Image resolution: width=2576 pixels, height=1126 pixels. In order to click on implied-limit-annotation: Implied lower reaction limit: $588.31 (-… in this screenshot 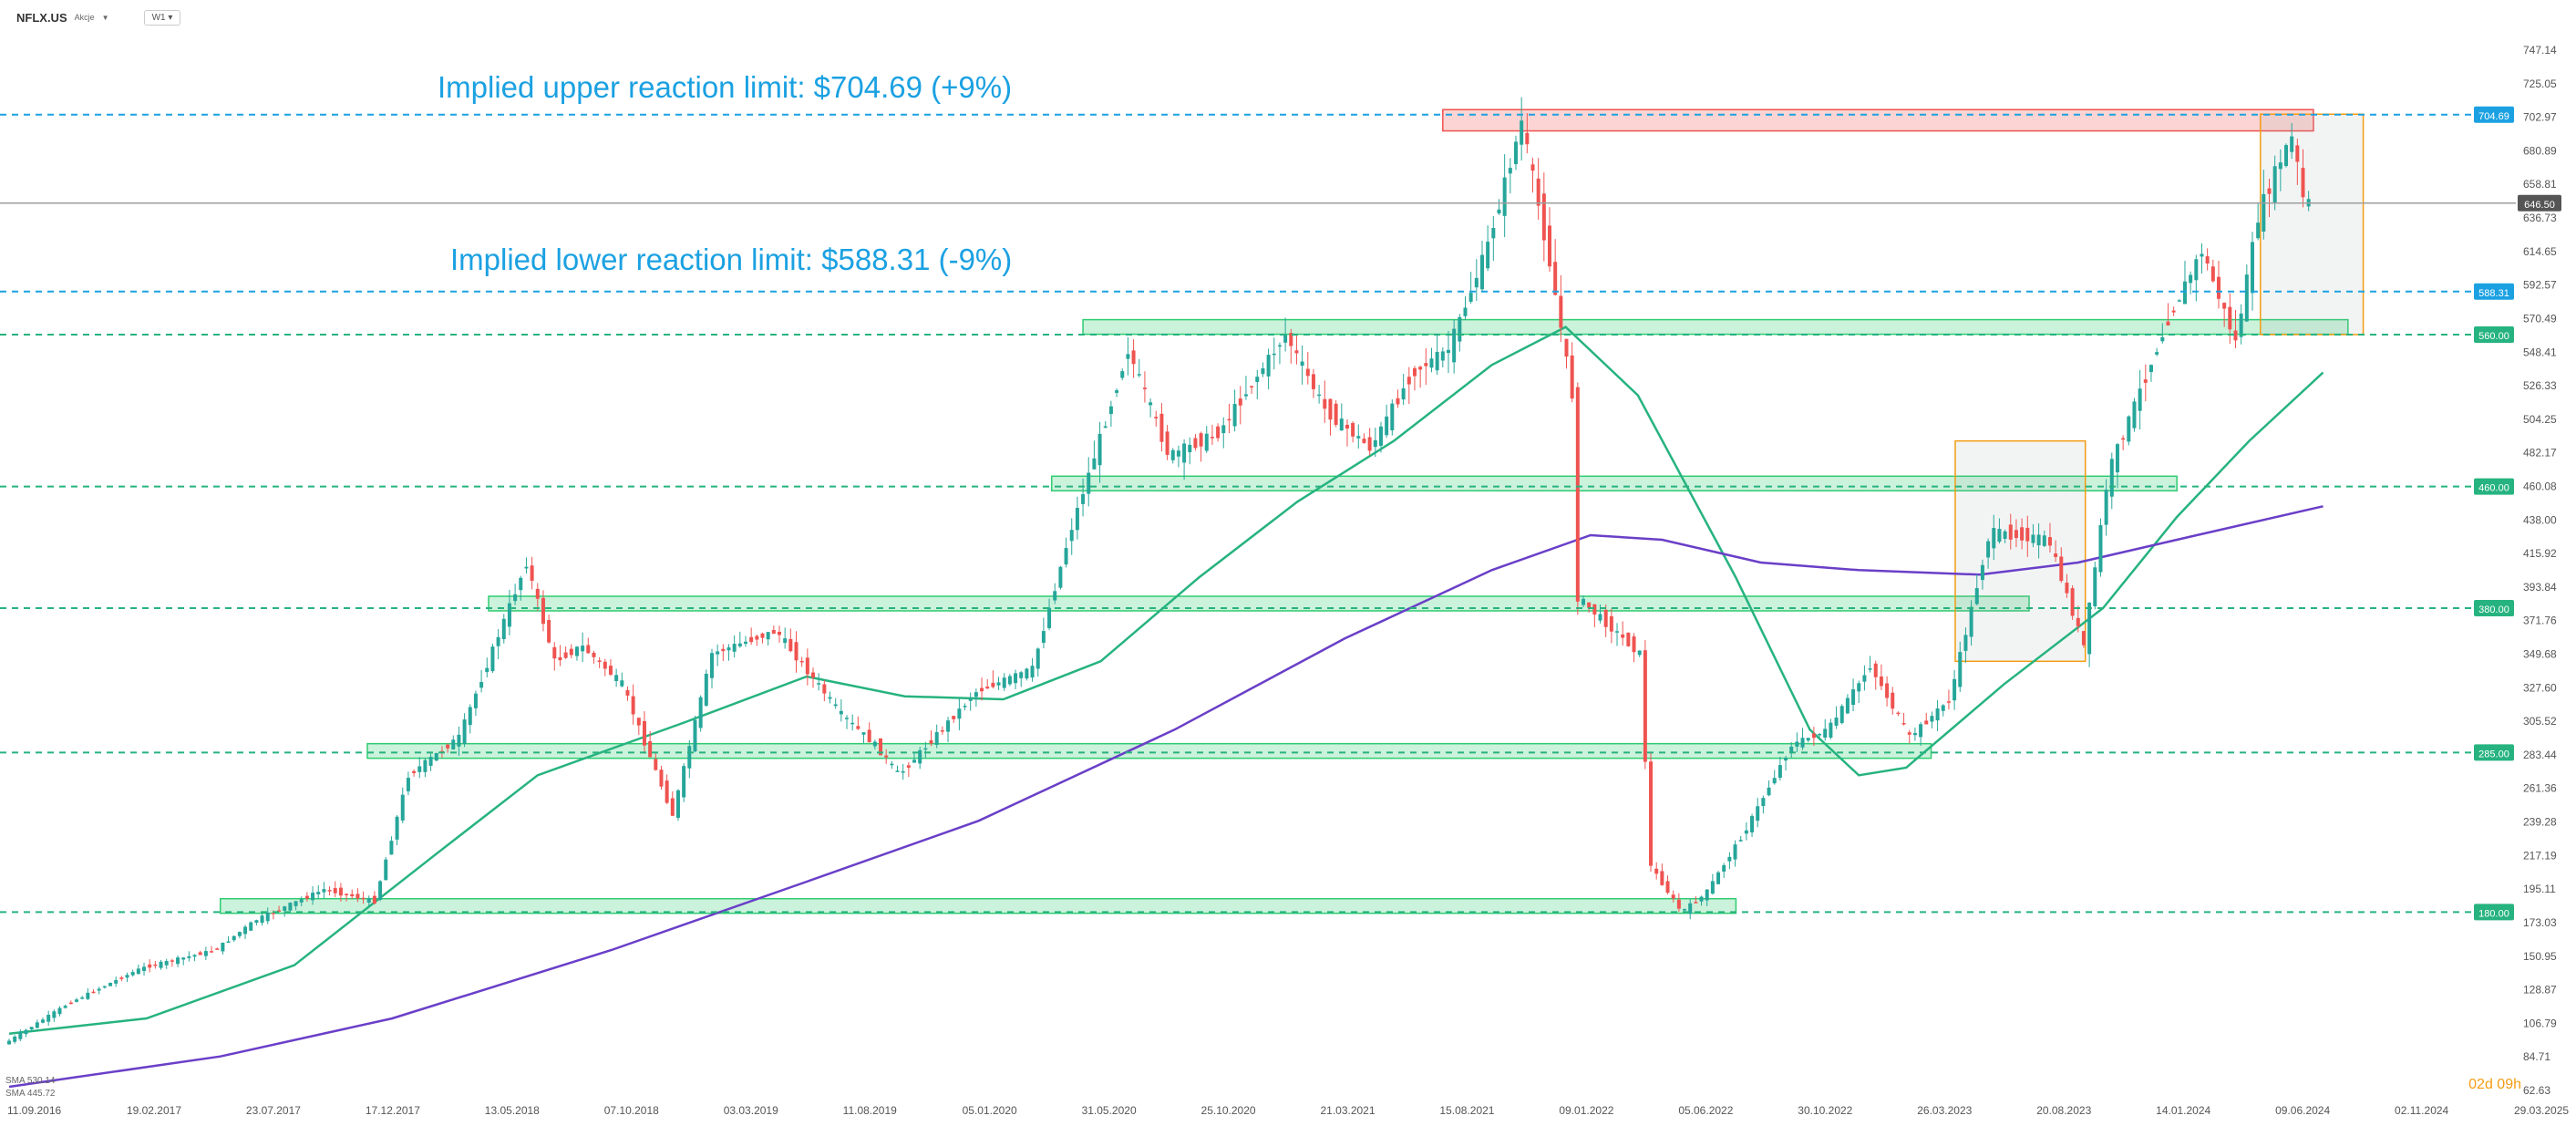, I will do `click(731, 259)`.